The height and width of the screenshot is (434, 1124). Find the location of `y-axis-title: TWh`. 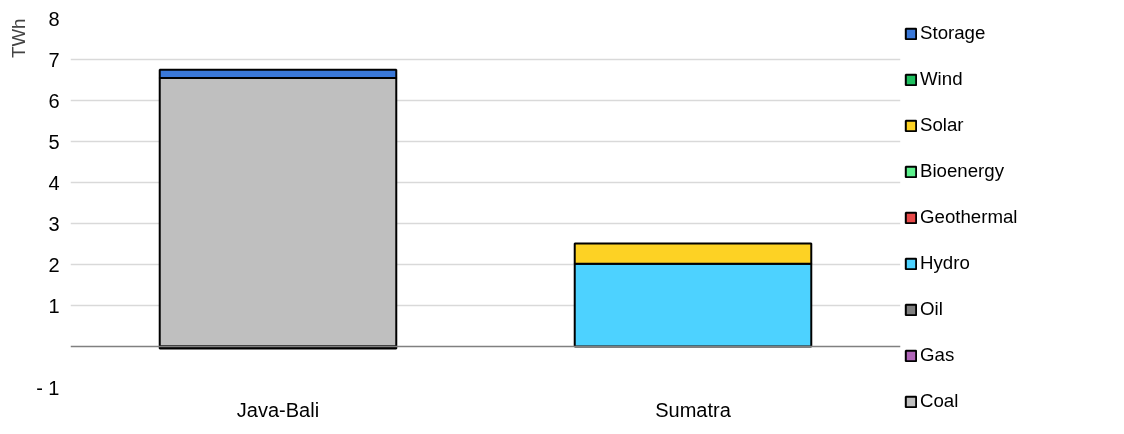

y-axis-title: TWh is located at coordinates (18, 38).